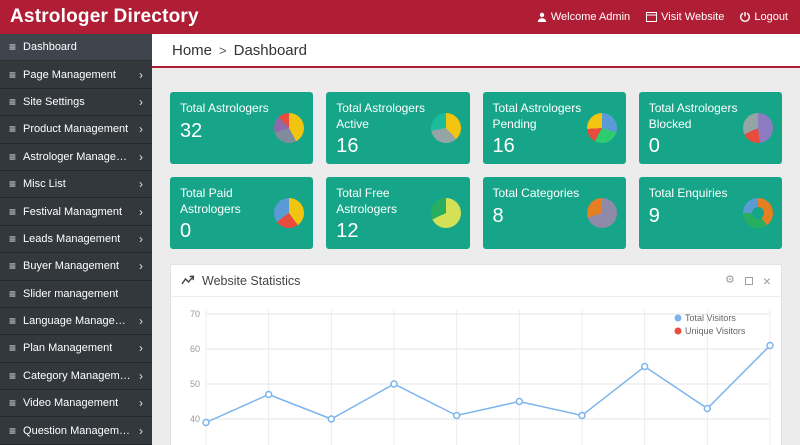 This screenshot has width=800, height=445. I want to click on stat-card-total-astrologers-active: Total Astrologers Active 16, so click(398, 128).